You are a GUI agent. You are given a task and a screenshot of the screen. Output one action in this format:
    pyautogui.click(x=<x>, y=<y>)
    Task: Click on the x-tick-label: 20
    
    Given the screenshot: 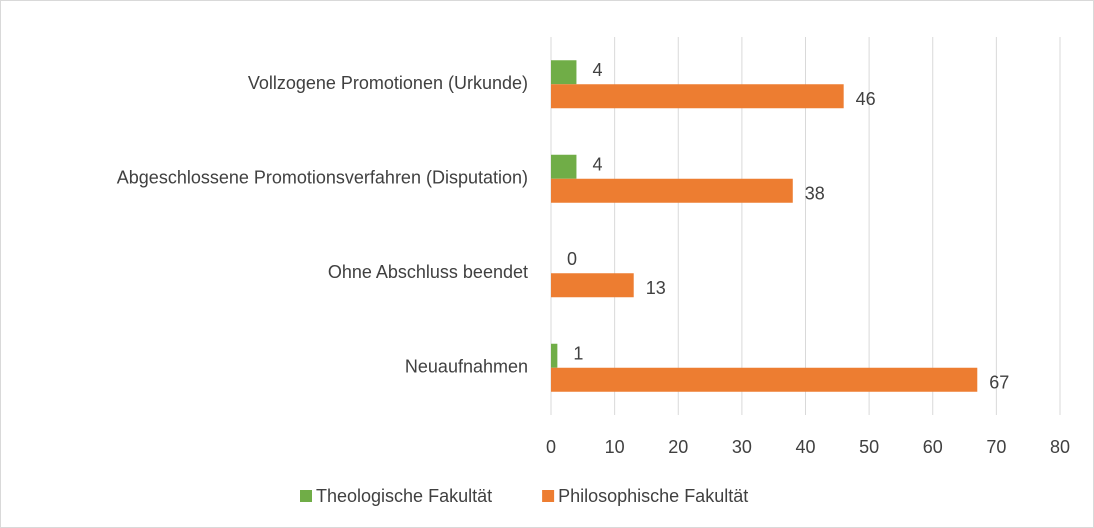 What is the action you would take?
    pyautogui.click(x=678, y=447)
    